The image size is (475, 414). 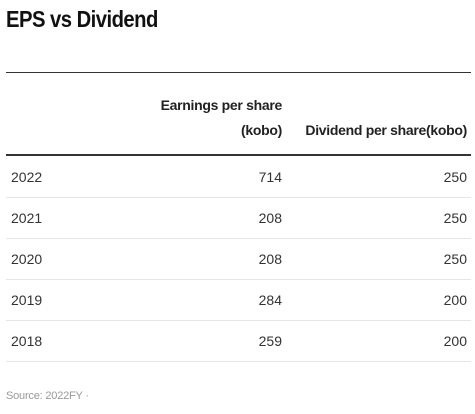 What do you see at coordinates (261, 130) in the screenshot?
I see `header-eps-line2: (kobo)` at bounding box center [261, 130].